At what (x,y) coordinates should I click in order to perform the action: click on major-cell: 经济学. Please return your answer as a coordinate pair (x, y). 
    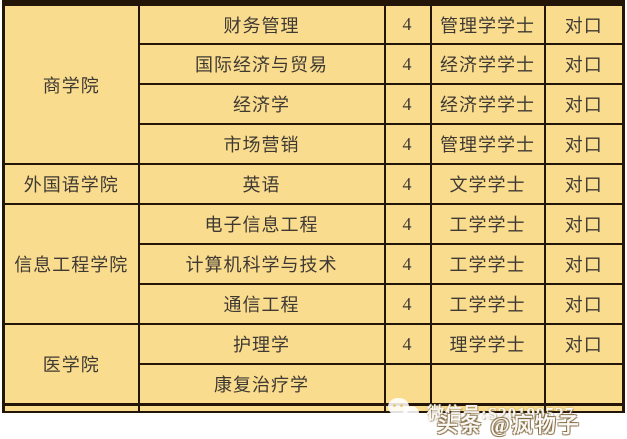
    Looking at the image, I should click on (261, 104).